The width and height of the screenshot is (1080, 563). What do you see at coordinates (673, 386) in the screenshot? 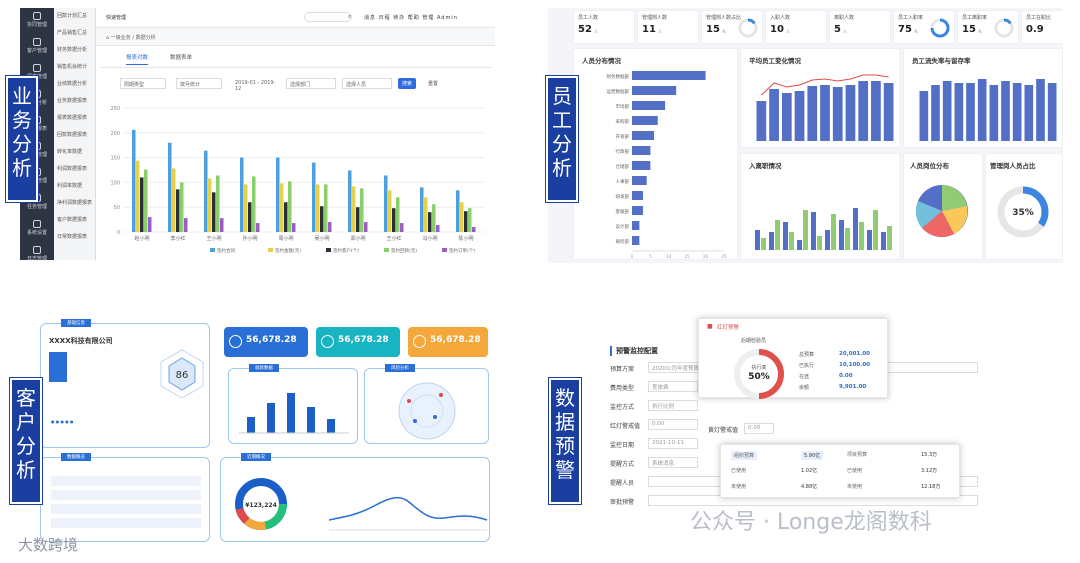
I see `form-field: 差旅费` at bounding box center [673, 386].